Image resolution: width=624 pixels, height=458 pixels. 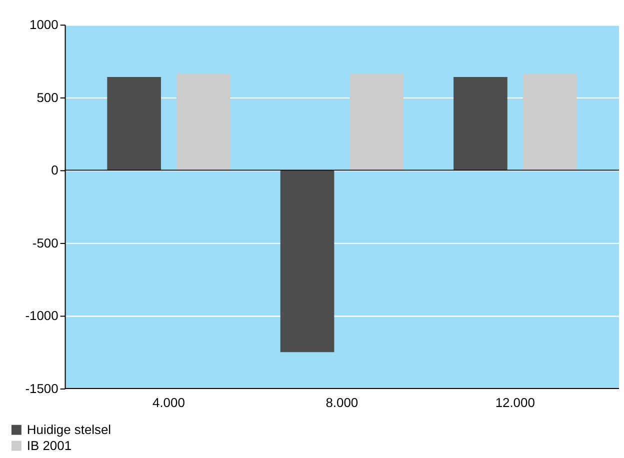 What do you see at coordinates (45, 242) in the screenshot?
I see `y-tick-label: -500` at bounding box center [45, 242].